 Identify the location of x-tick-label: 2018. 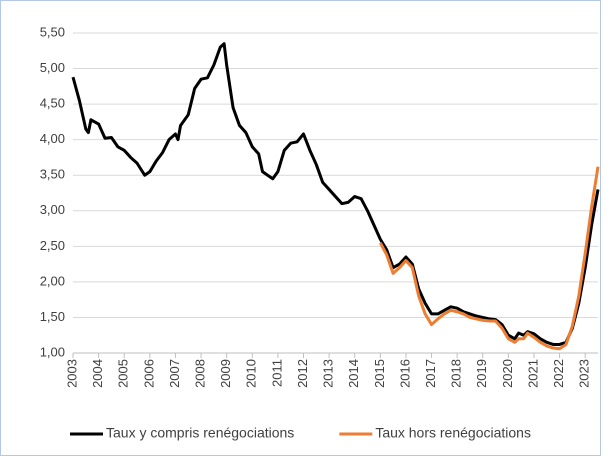
(456, 373).